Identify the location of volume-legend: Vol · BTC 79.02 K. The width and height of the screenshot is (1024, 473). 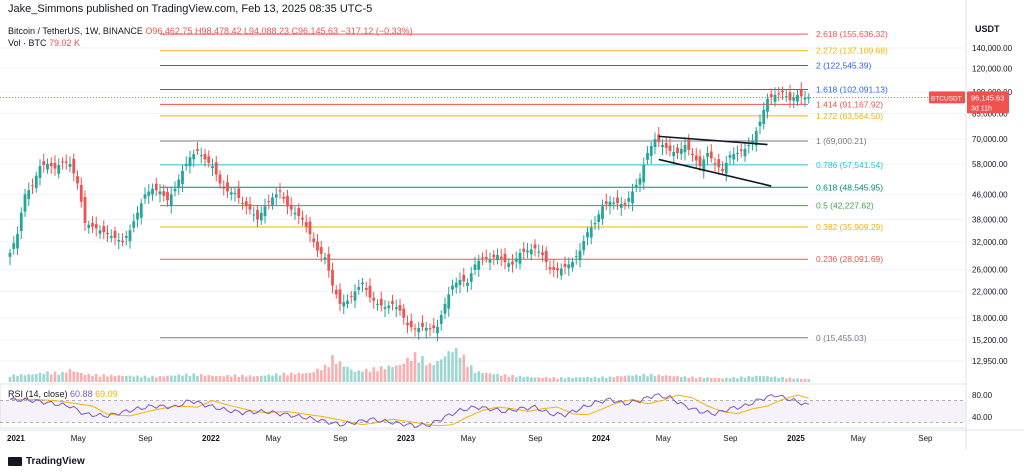
(44, 43).